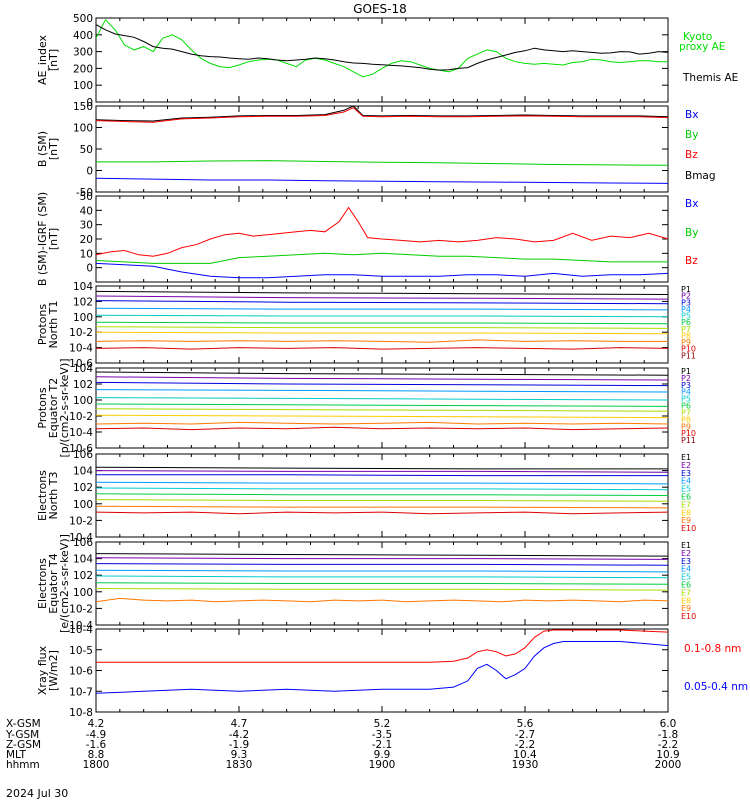 Image resolution: width=750 pixels, height=800 pixels. I want to click on series-line-e4, so click(382, 483).